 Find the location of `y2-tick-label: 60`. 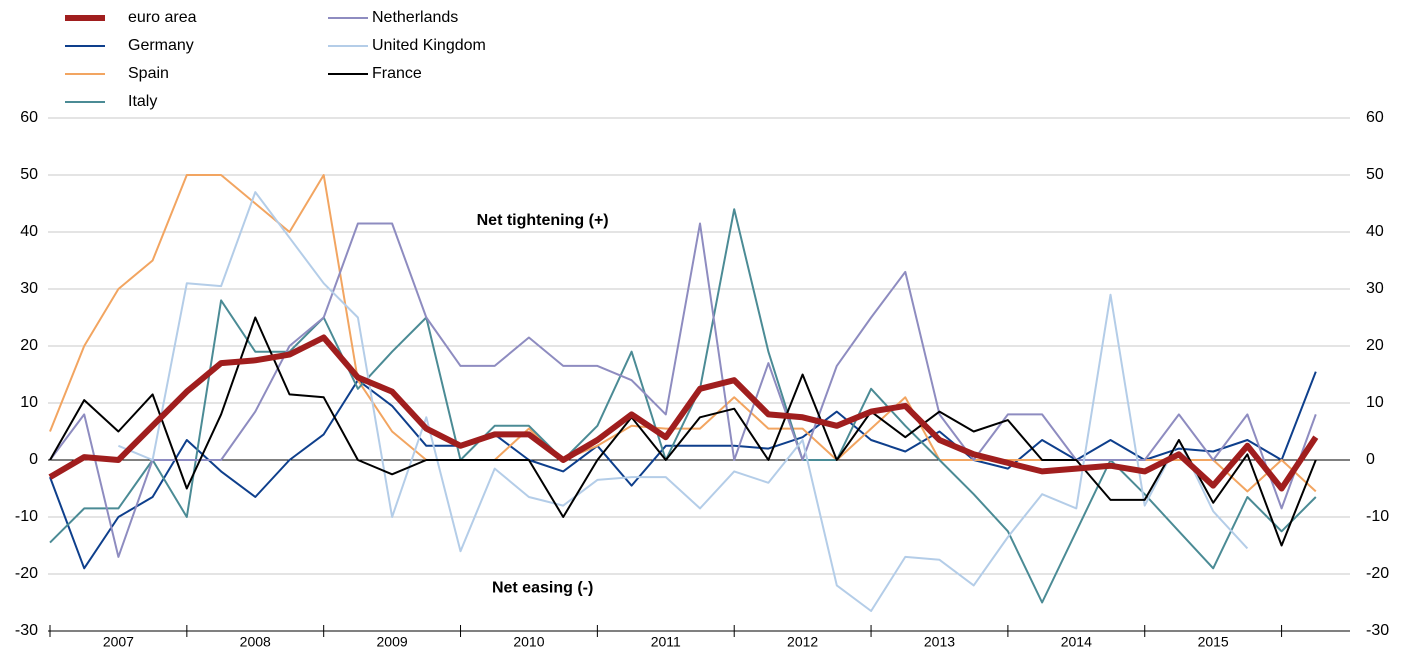

y2-tick-label: 60 is located at coordinates (1375, 117).